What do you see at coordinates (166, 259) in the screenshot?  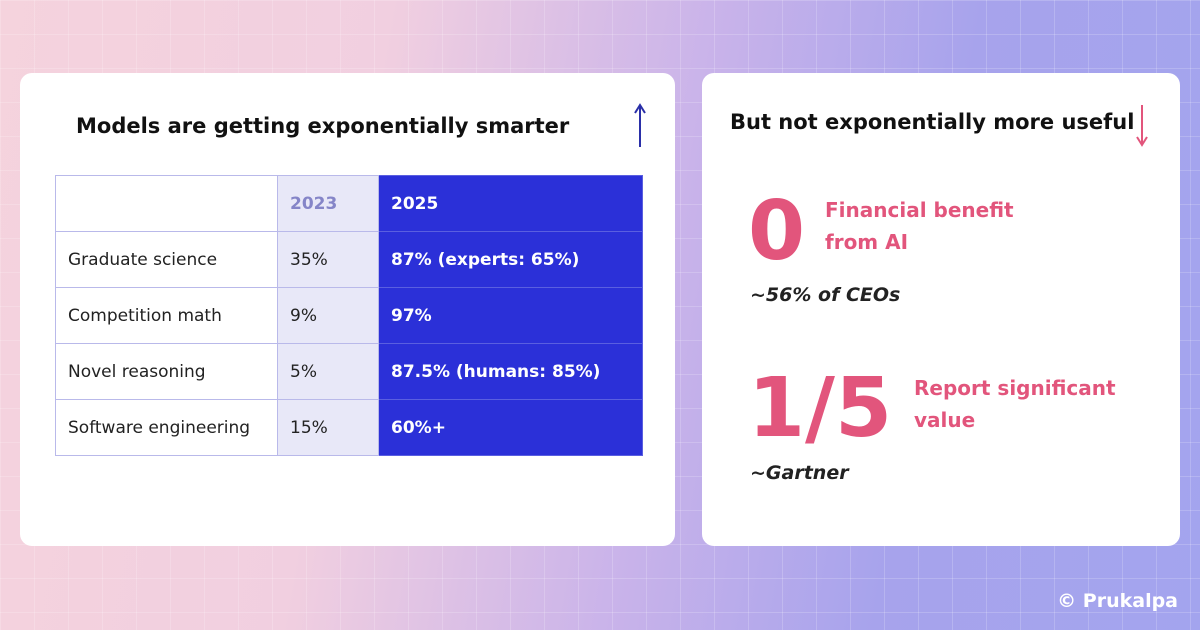 I see `table-cell: Graduate science` at bounding box center [166, 259].